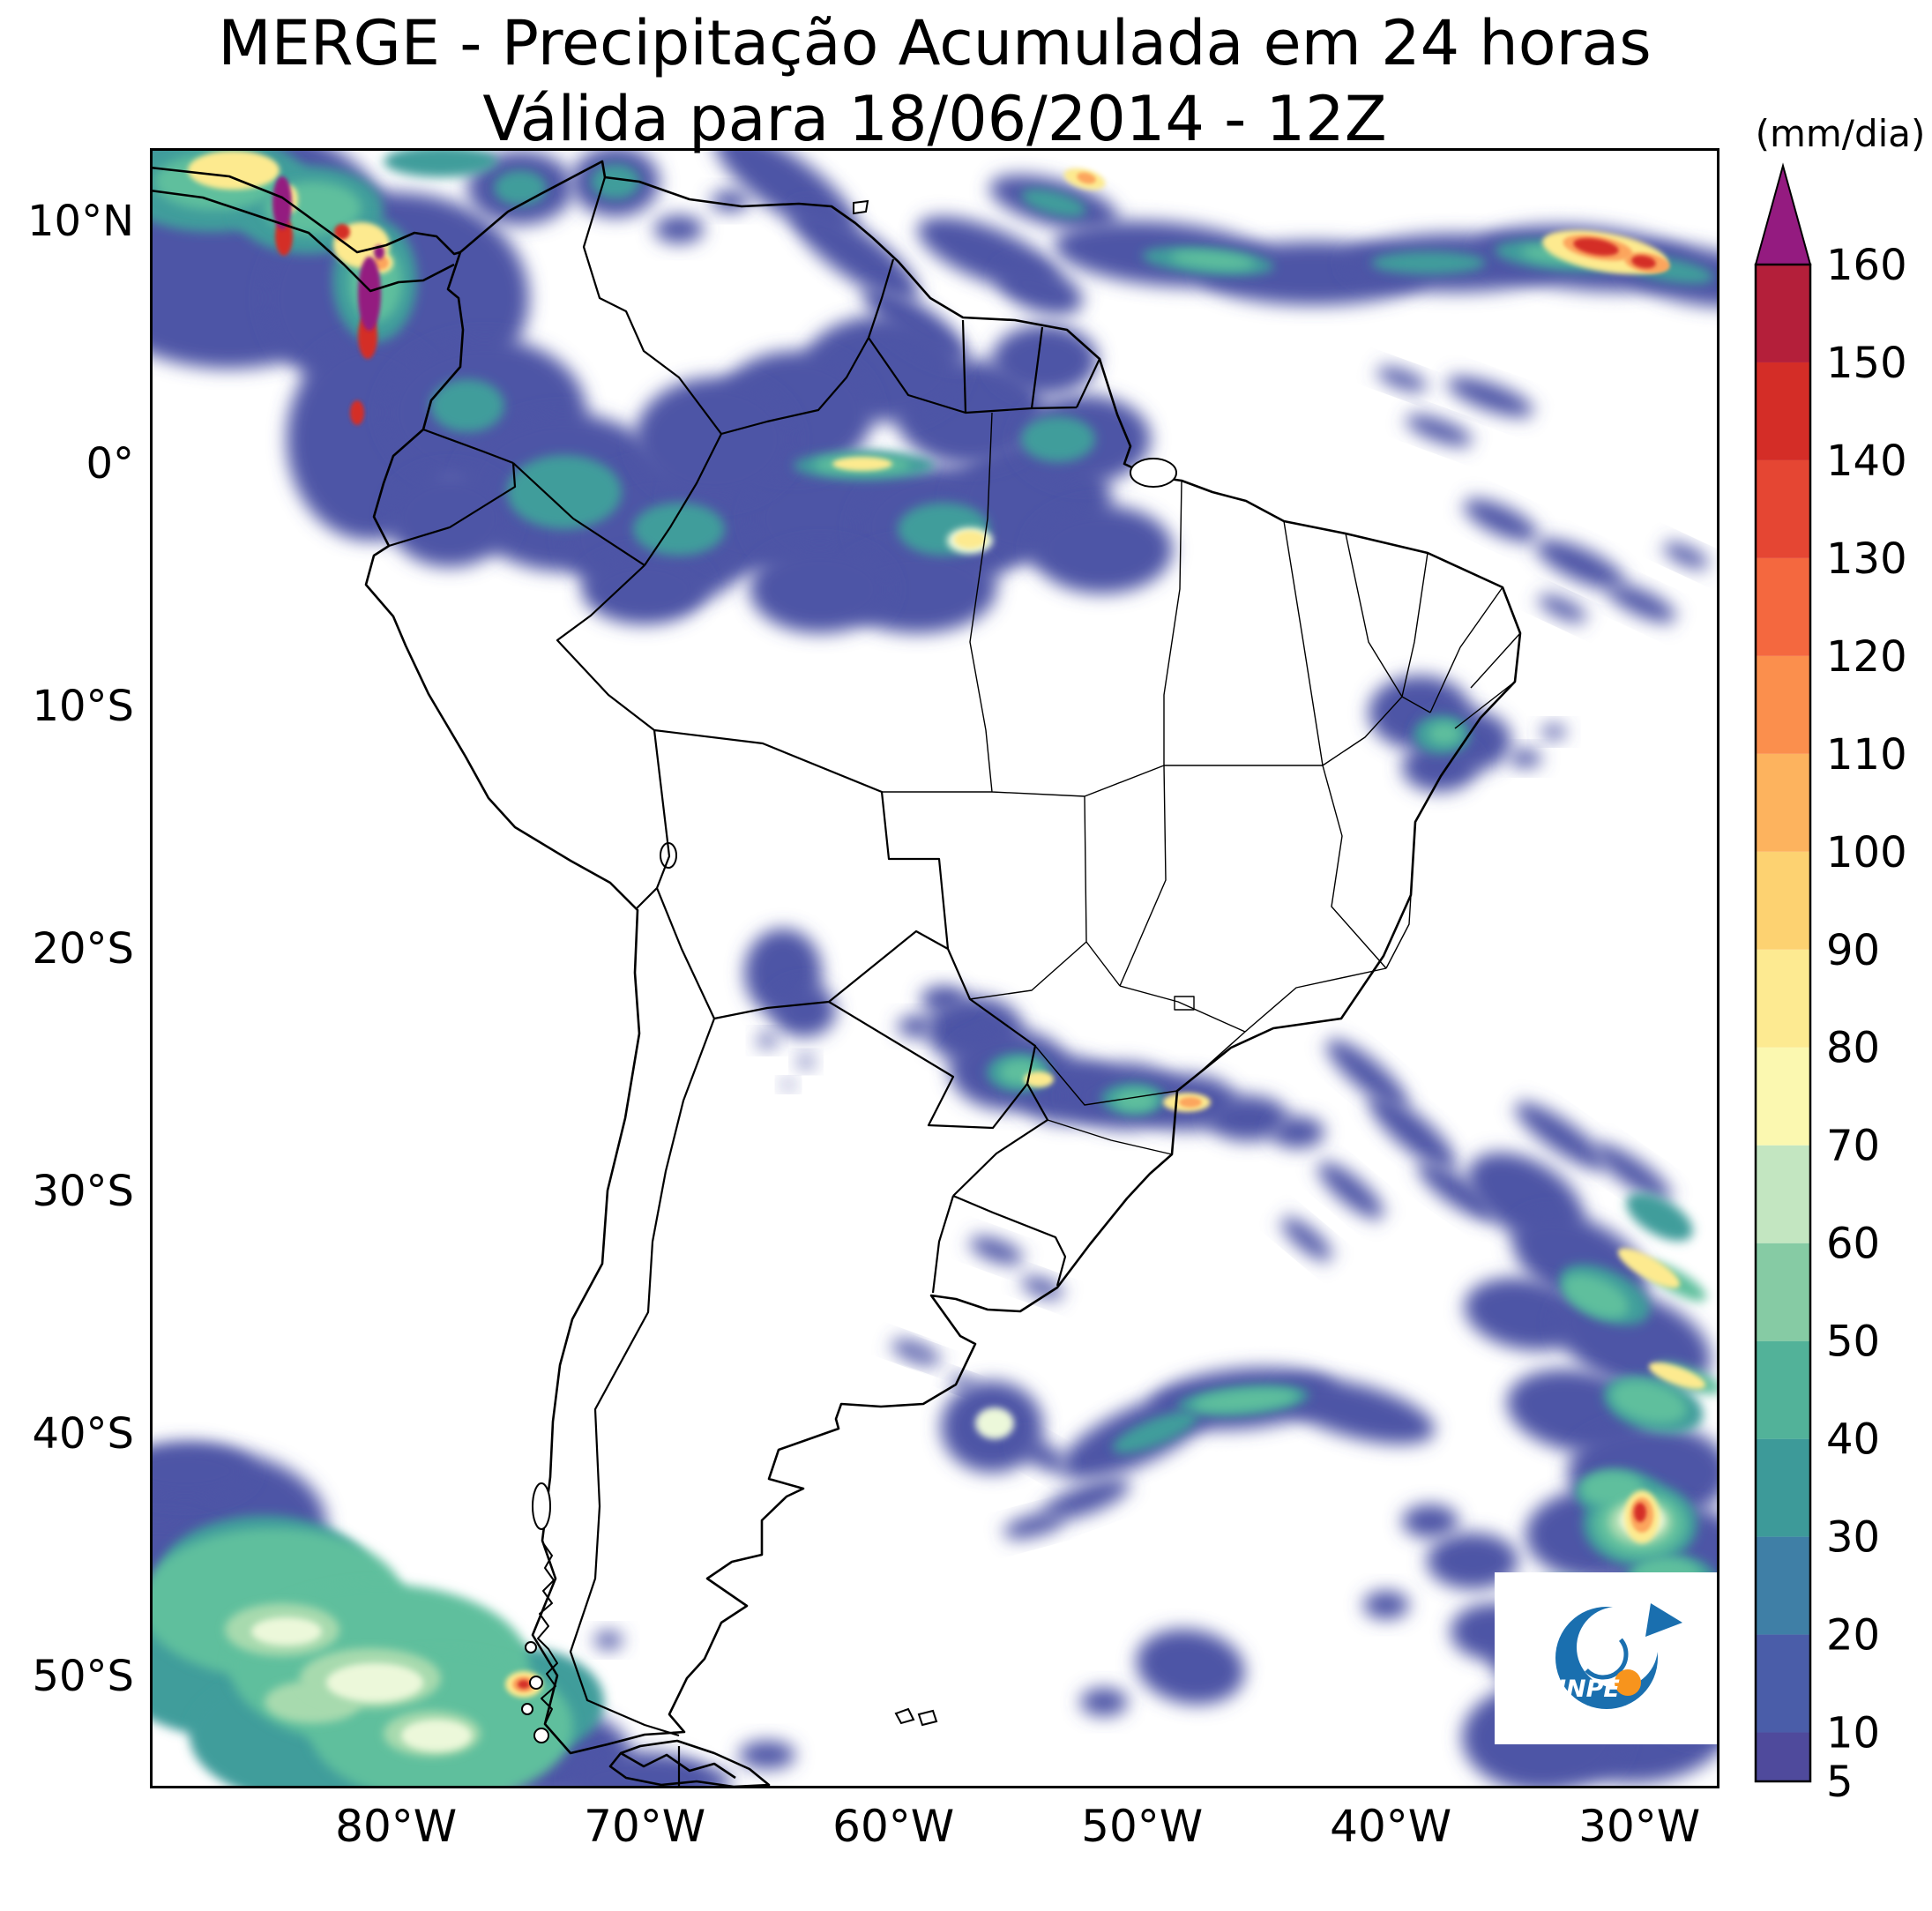 The height and width of the screenshot is (1911, 1932). What do you see at coordinates (83, 1191) in the screenshot?
I see `lat-tick-label: 30°S` at bounding box center [83, 1191].